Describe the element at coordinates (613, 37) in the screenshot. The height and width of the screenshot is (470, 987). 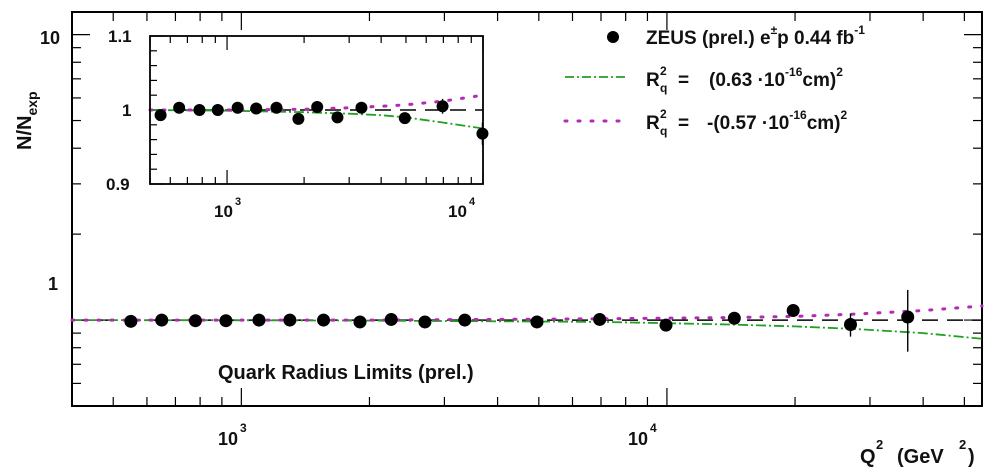
I see `legend-marker-zeus` at that location.